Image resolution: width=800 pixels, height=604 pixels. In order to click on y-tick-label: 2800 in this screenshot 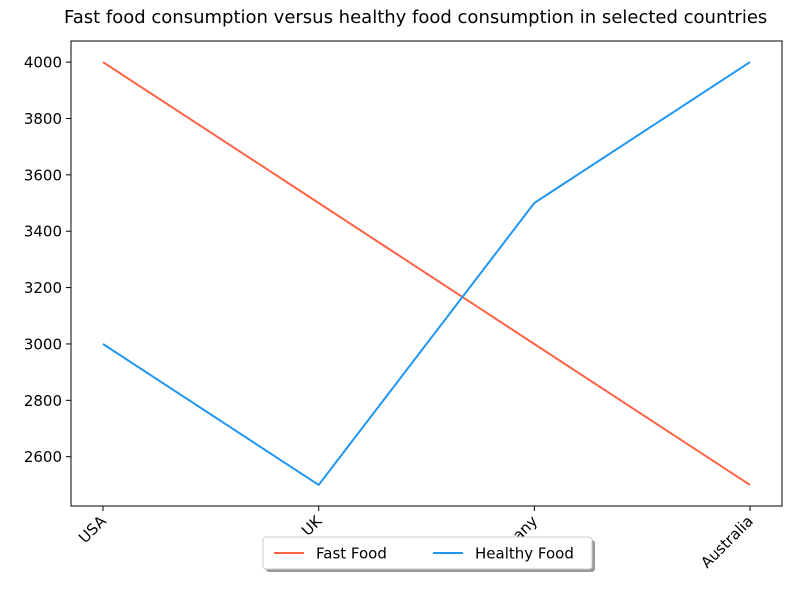, I will do `click(43, 401)`.